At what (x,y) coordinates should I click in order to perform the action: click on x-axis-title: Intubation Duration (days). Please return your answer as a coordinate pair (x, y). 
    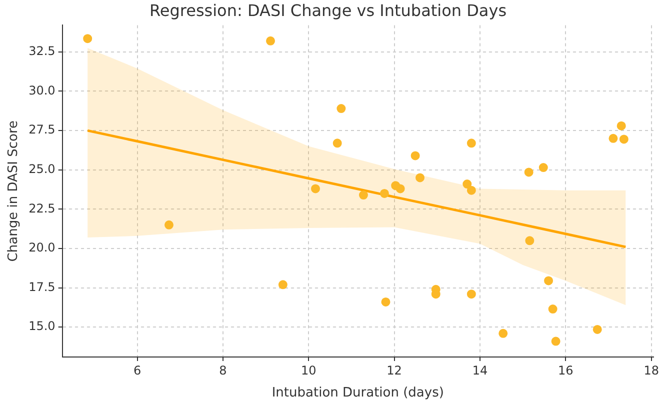
    Looking at the image, I should click on (358, 393).